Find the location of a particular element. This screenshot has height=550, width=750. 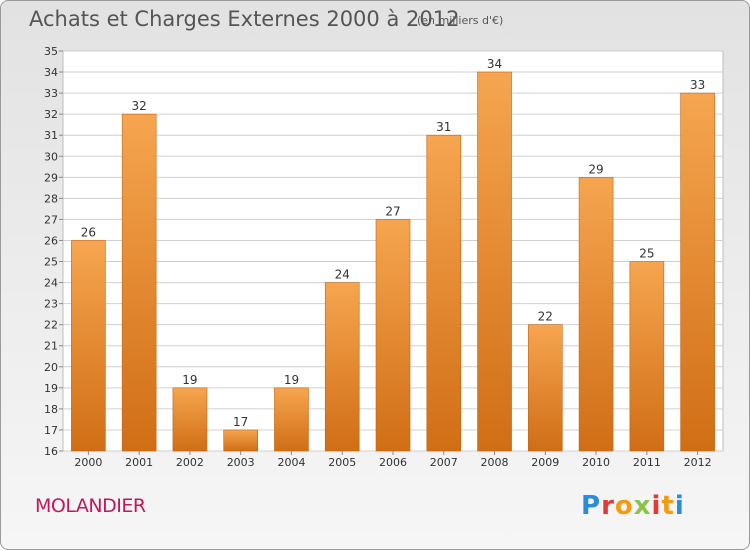

x-tick-label: 2003 is located at coordinates (241, 462).